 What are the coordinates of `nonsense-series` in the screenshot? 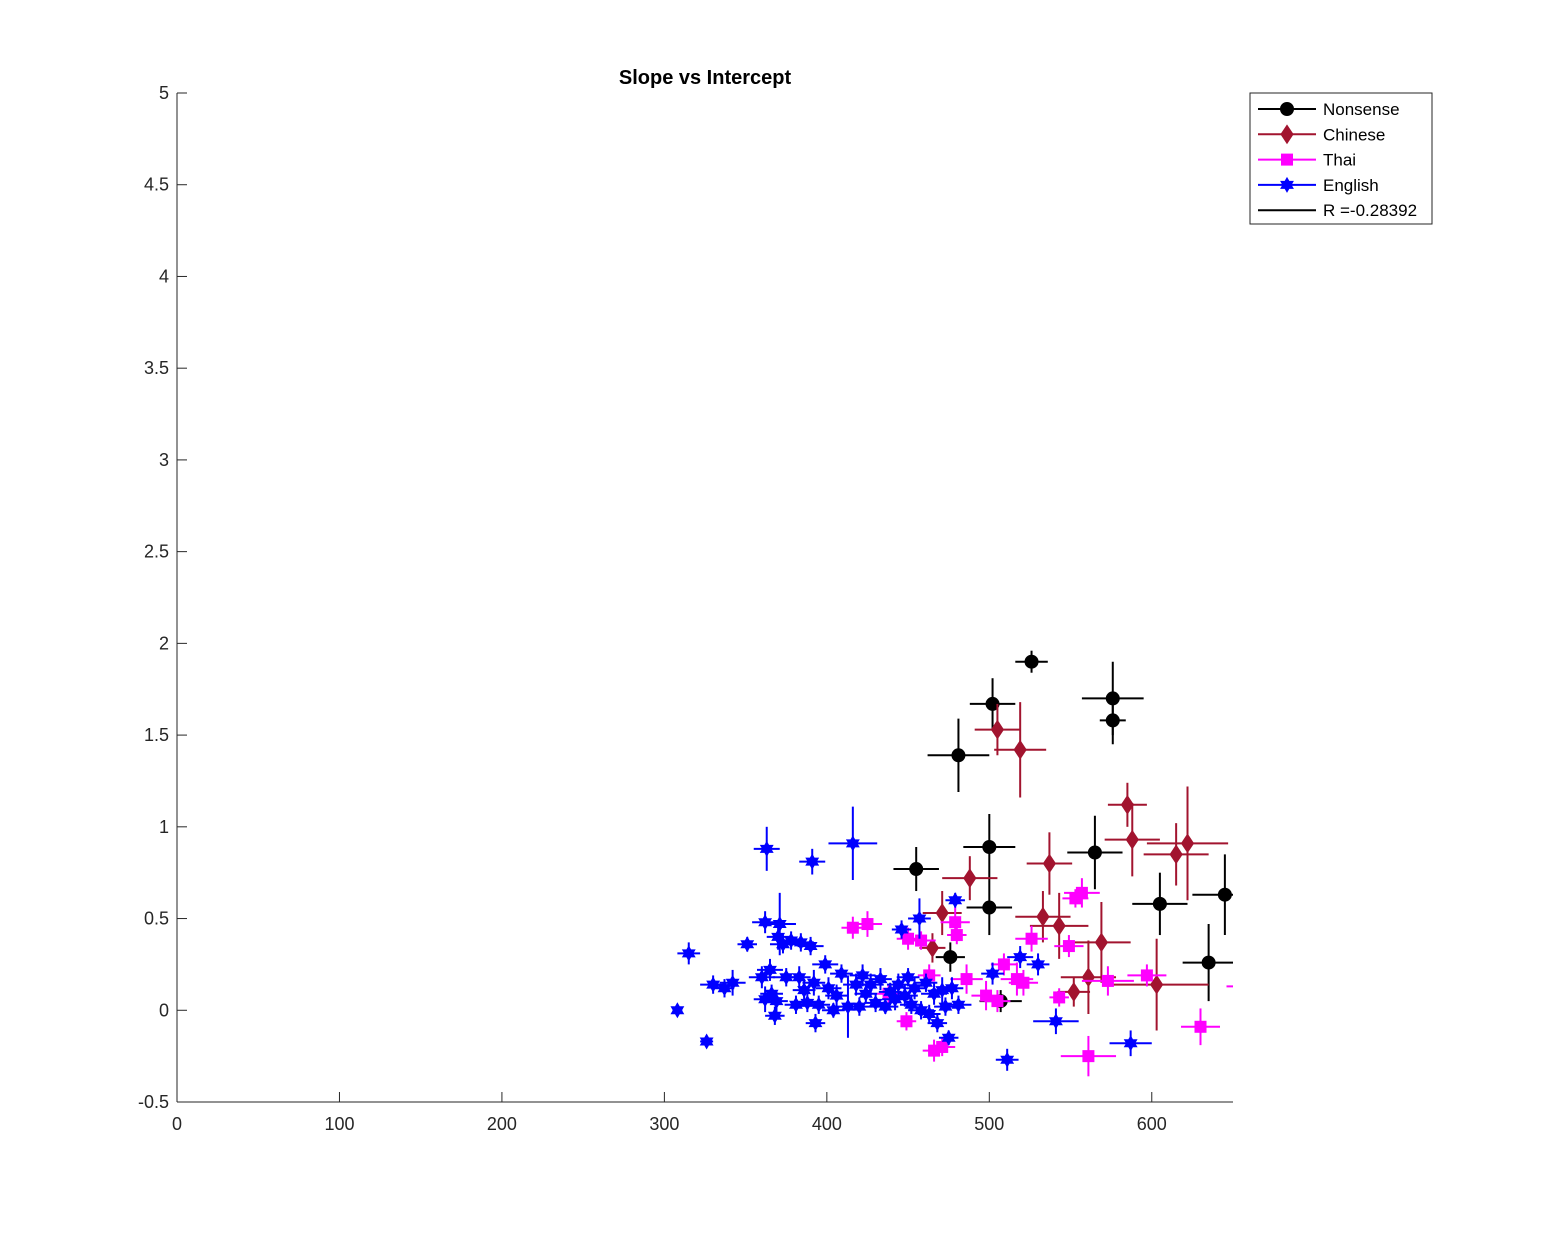 It's located at (1063, 831).